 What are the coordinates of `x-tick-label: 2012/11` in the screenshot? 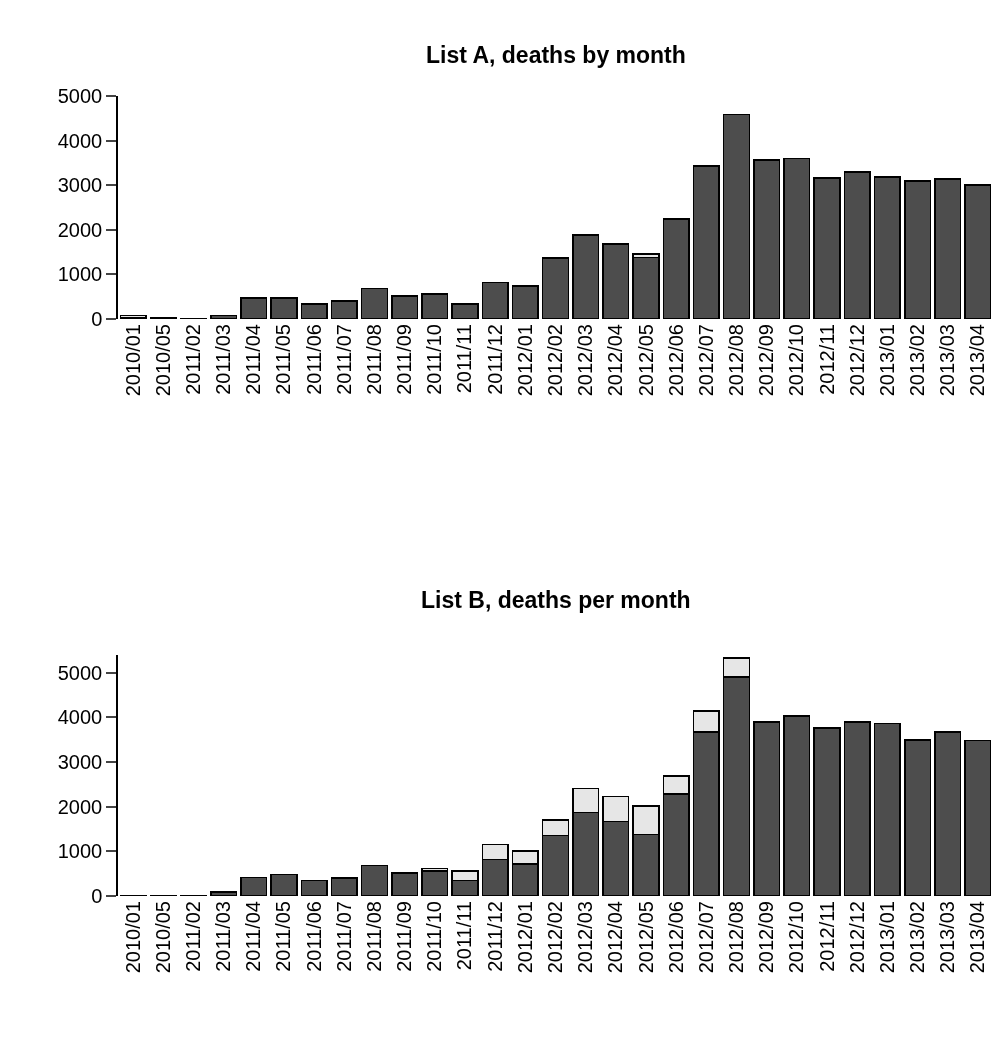 It's located at (826, 936).